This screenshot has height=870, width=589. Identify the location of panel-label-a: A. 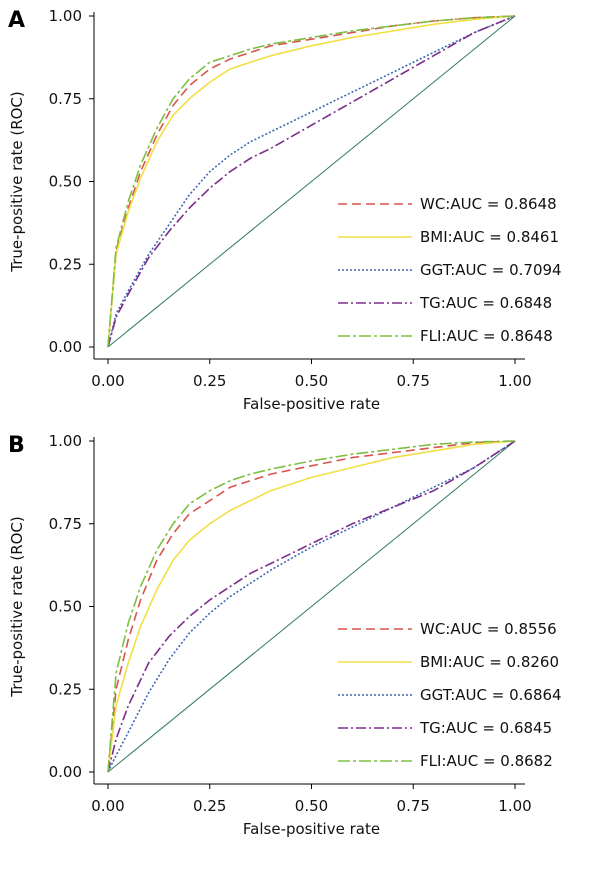
(16, 20).